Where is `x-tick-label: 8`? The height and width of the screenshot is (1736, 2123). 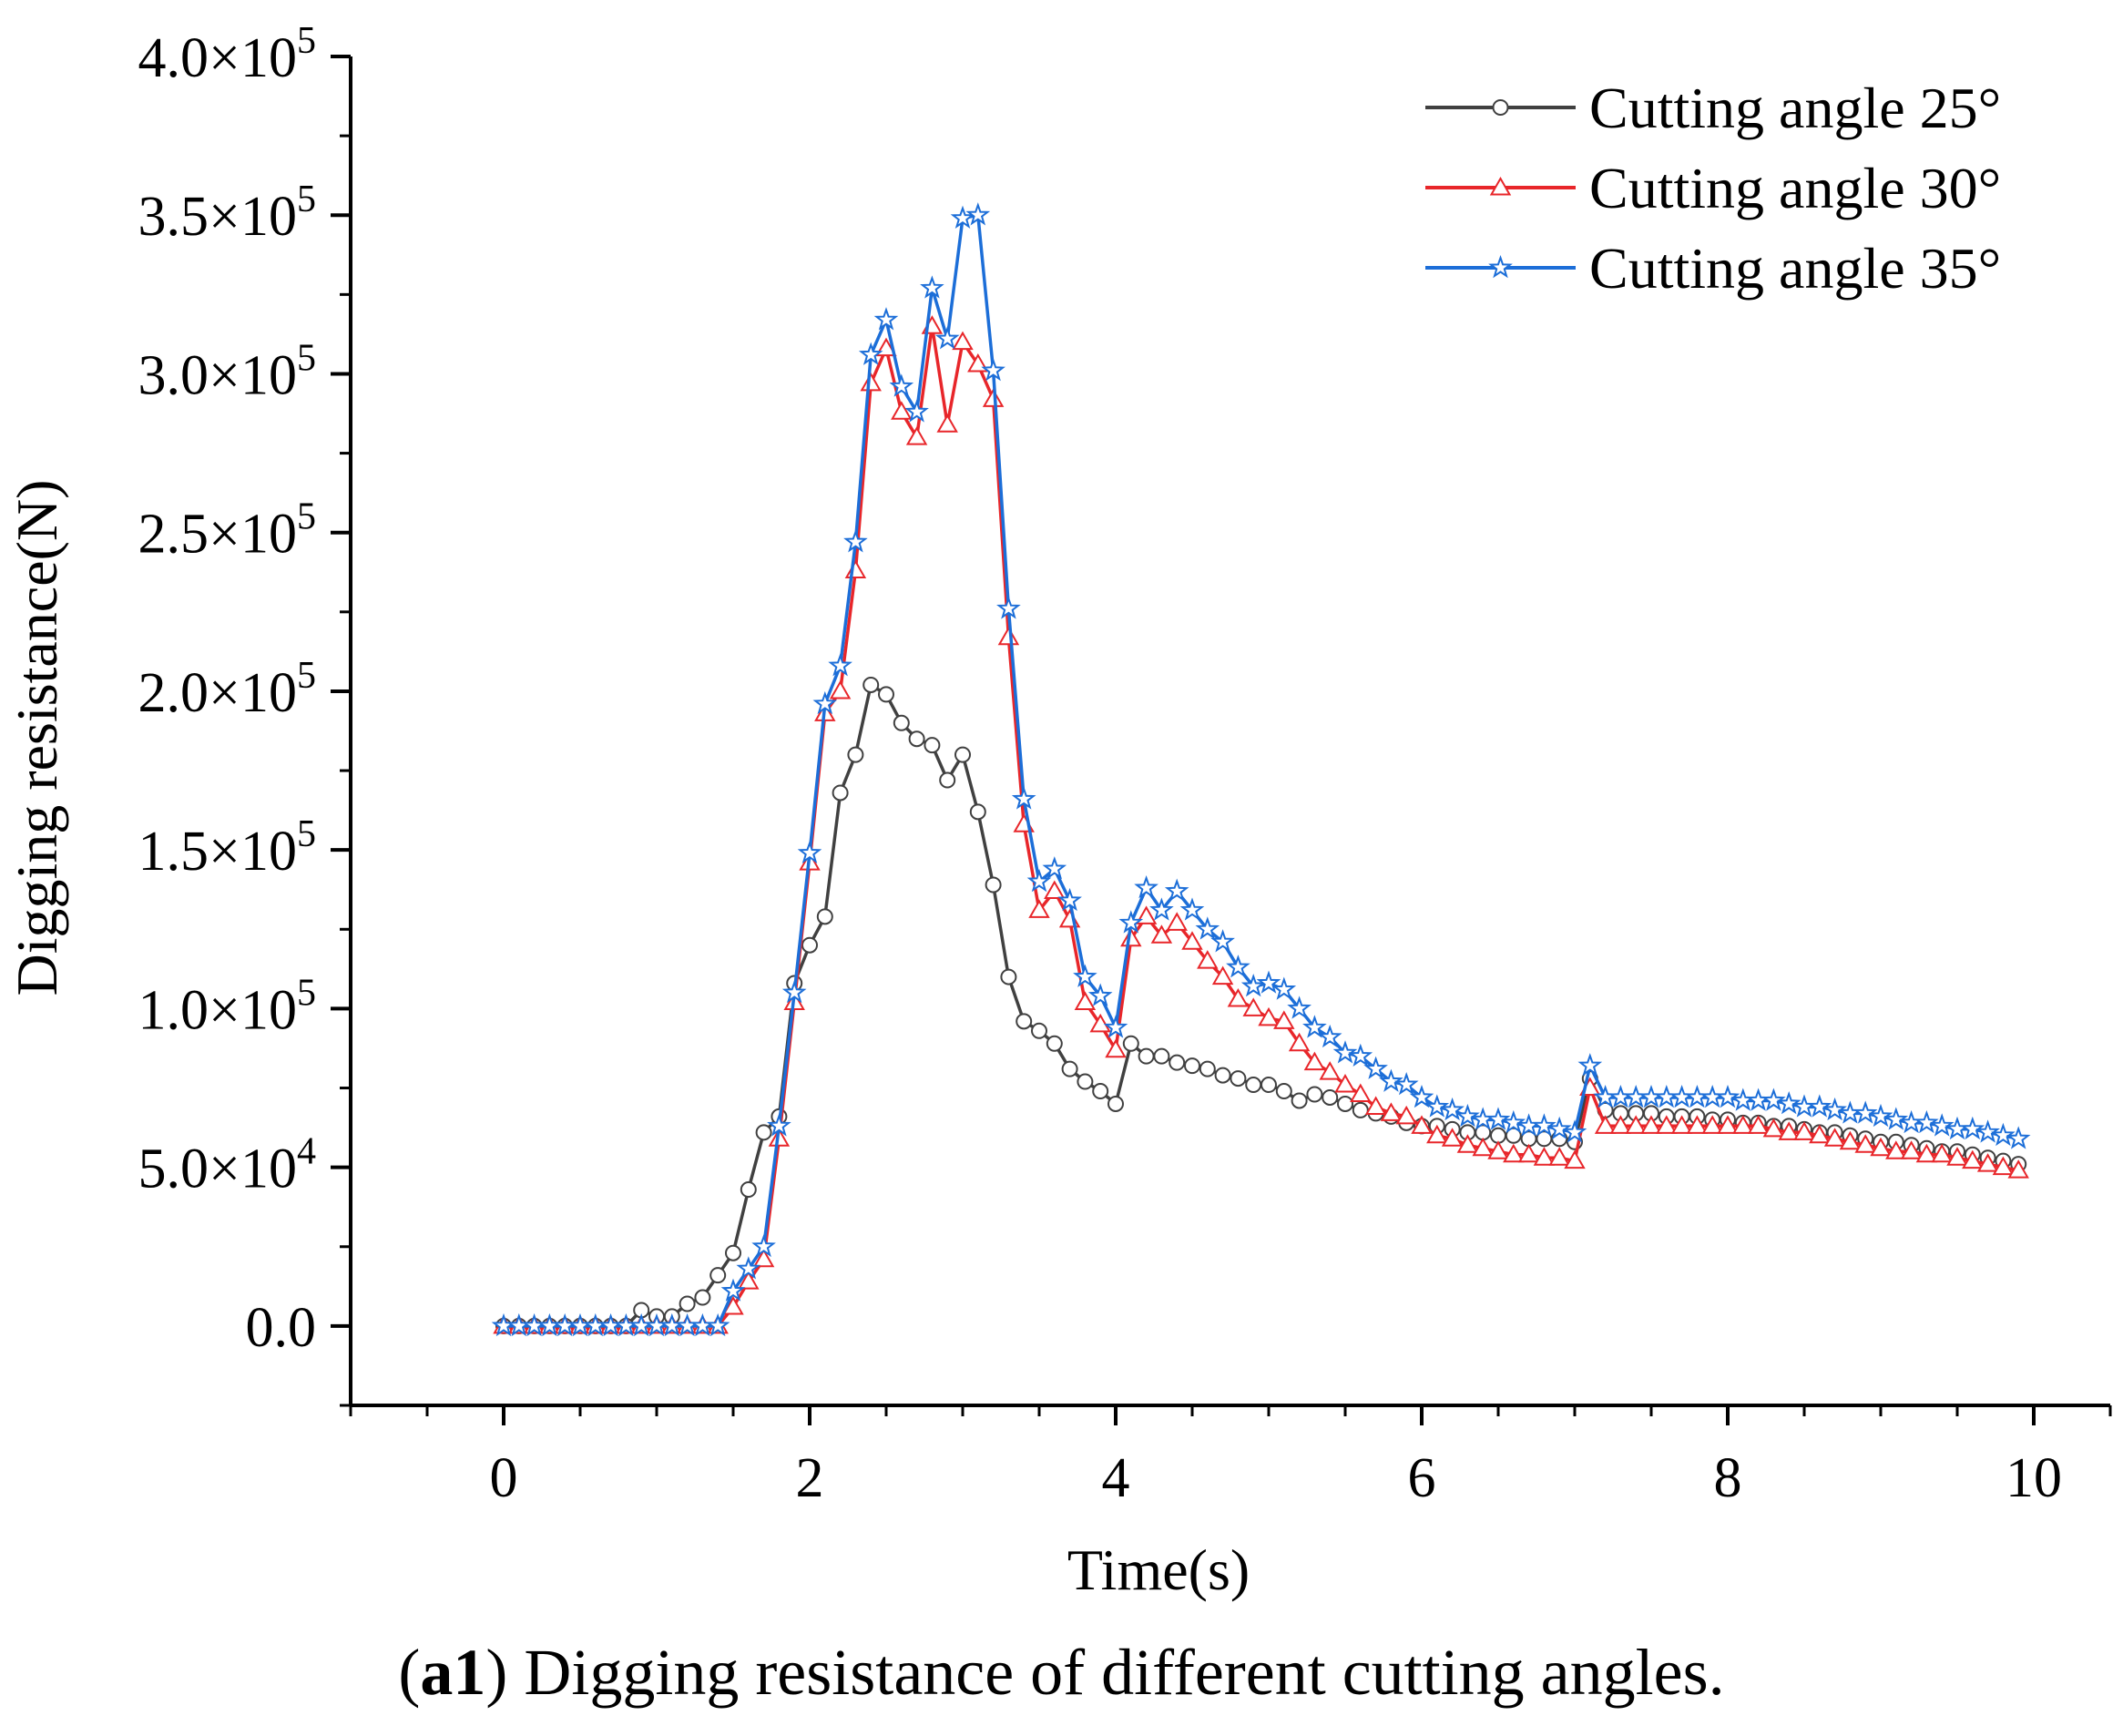
x-tick-label: 8 is located at coordinates (1728, 1478).